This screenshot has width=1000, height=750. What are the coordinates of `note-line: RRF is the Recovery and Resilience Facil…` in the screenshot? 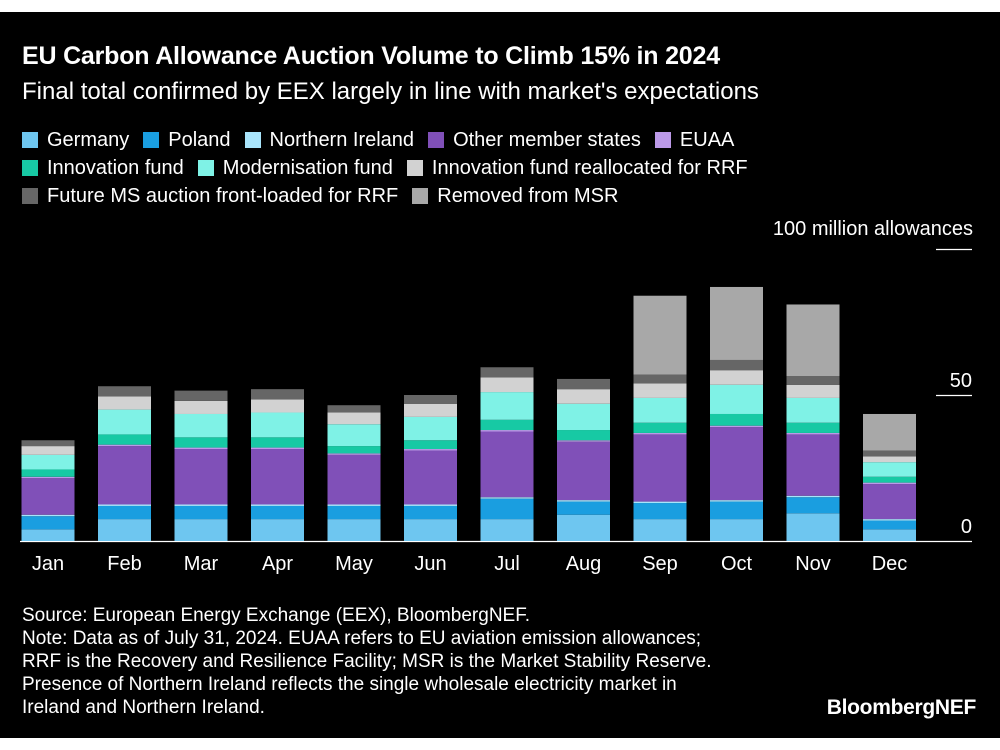 It's located at (367, 661).